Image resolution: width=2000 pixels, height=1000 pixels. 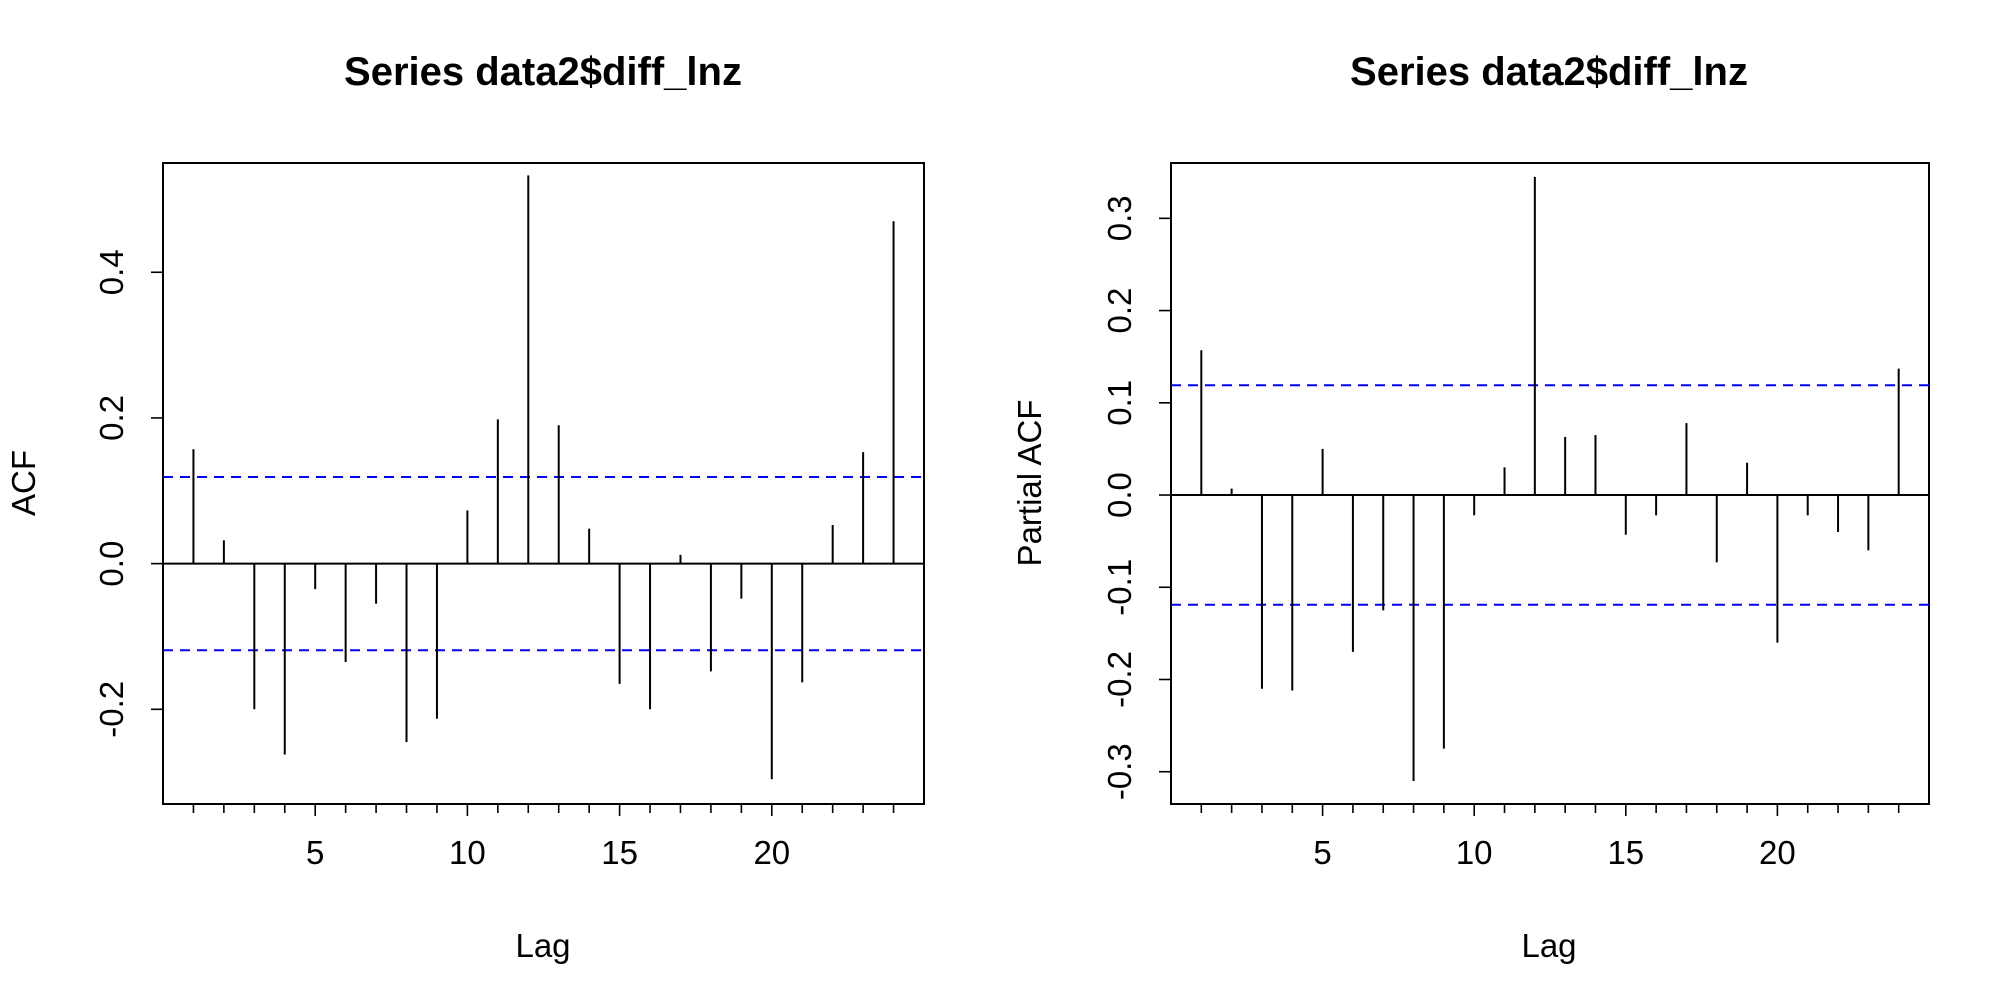 What do you see at coordinates (1119, 587) in the screenshot?
I see `pacf-y-tick-label: -0.1` at bounding box center [1119, 587].